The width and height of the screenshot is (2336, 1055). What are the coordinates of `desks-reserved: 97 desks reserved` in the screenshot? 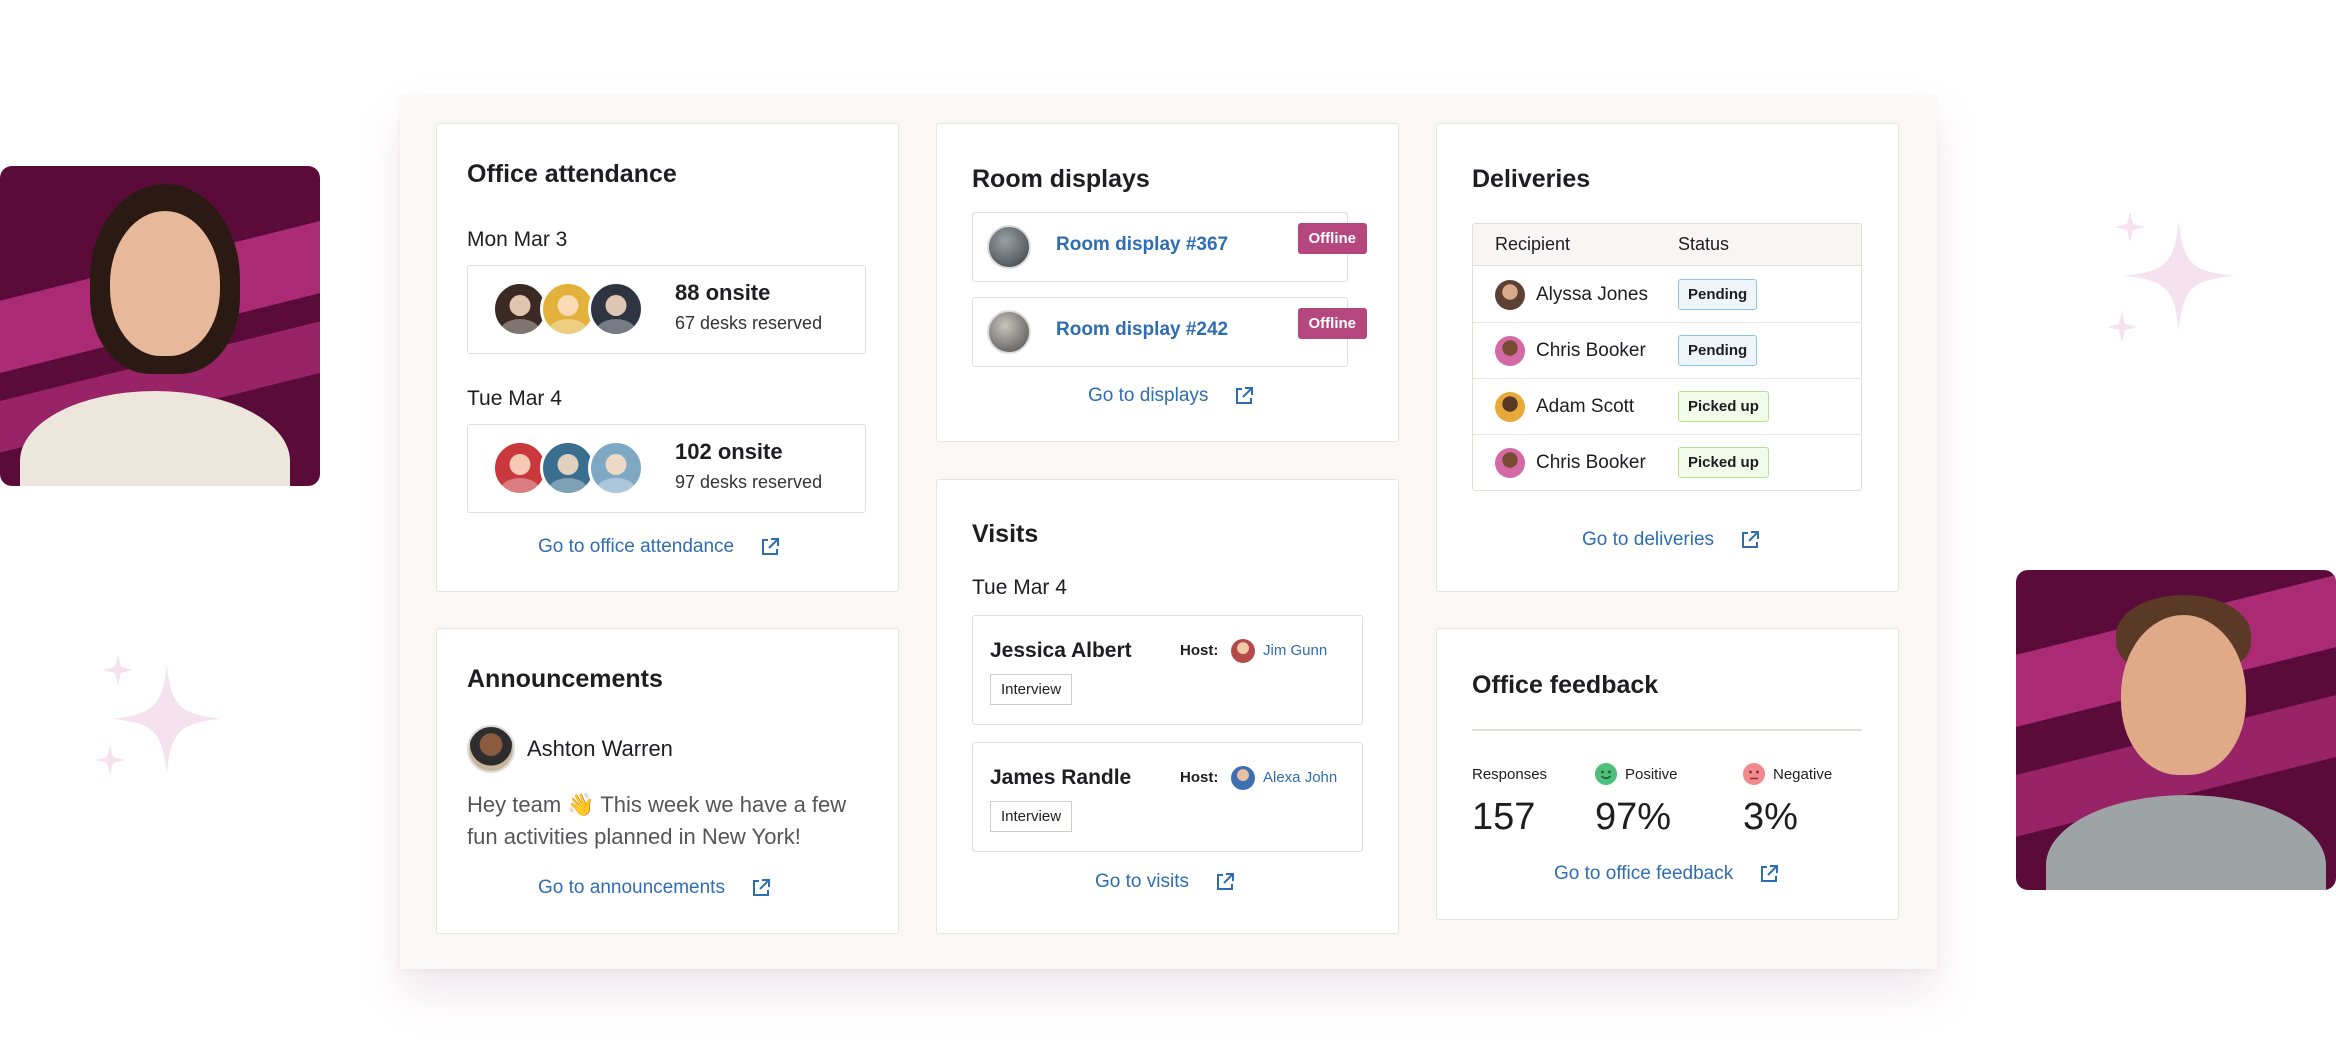 It's located at (749, 482).